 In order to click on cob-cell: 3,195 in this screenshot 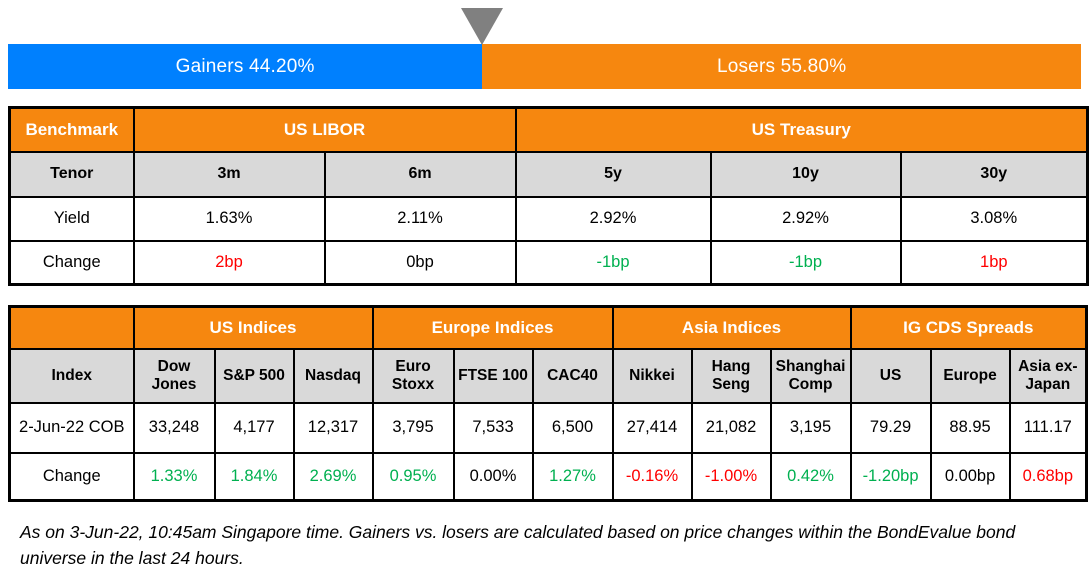, I will do `click(810, 427)`.